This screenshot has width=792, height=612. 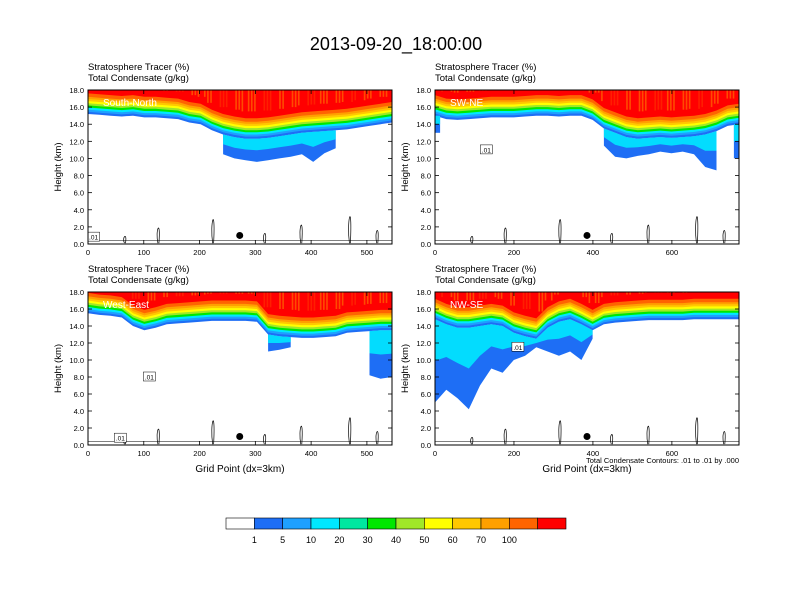 I want to click on colorbar-tick-label: 40, so click(x=396, y=540).